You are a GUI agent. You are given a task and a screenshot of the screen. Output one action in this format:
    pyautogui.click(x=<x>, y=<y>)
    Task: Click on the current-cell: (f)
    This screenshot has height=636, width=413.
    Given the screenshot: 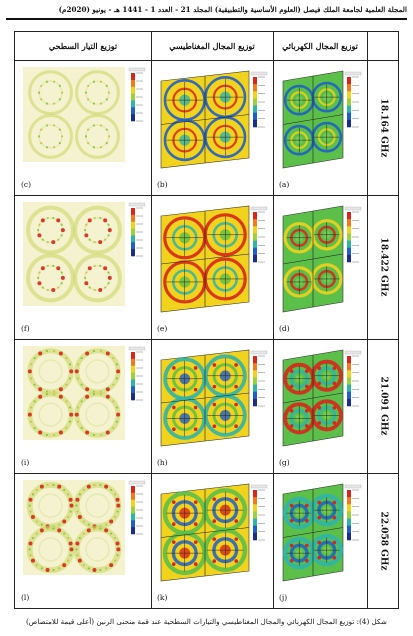 What is the action you would take?
    pyautogui.click(x=83, y=267)
    